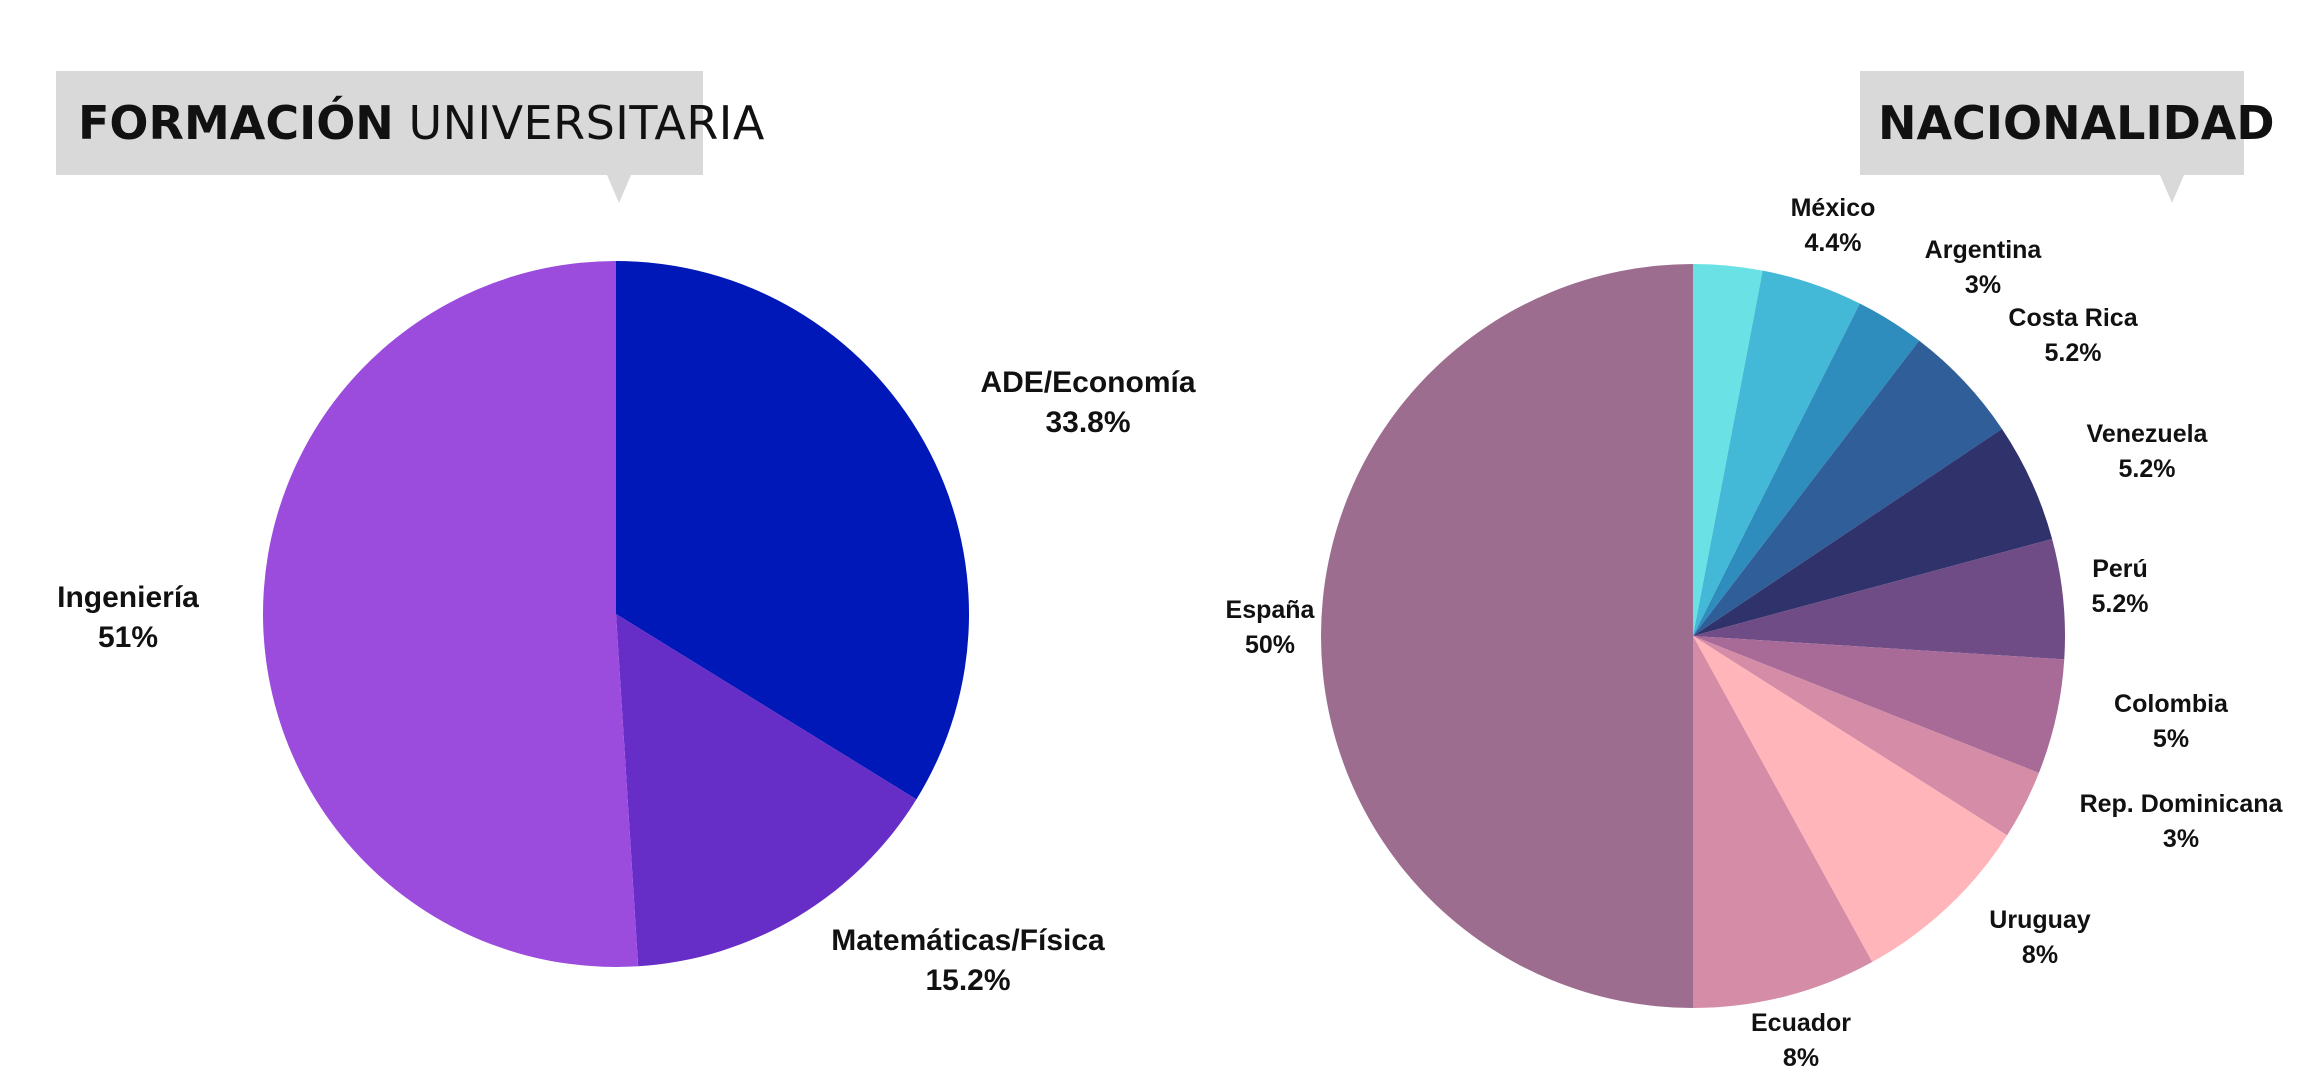 Image resolution: width=2300 pixels, height=1080 pixels. I want to click on nacionalidad-slice-argentina, so click(1806, 469).